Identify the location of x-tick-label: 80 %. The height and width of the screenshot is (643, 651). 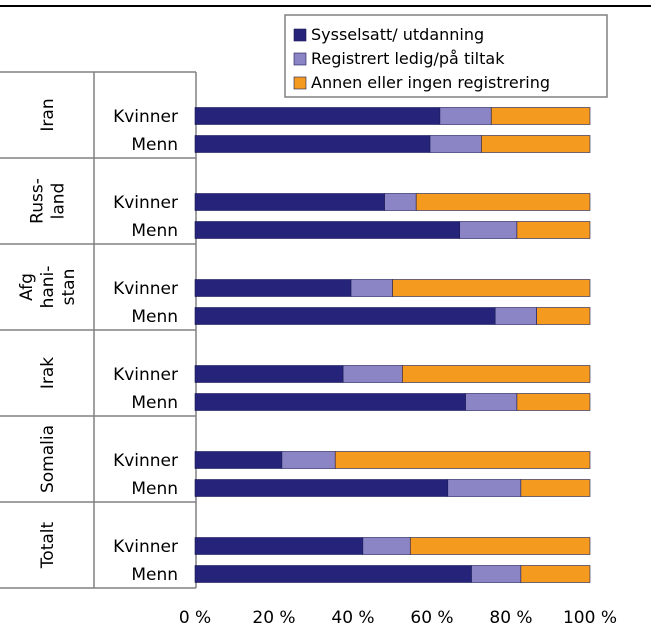
(510, 618).